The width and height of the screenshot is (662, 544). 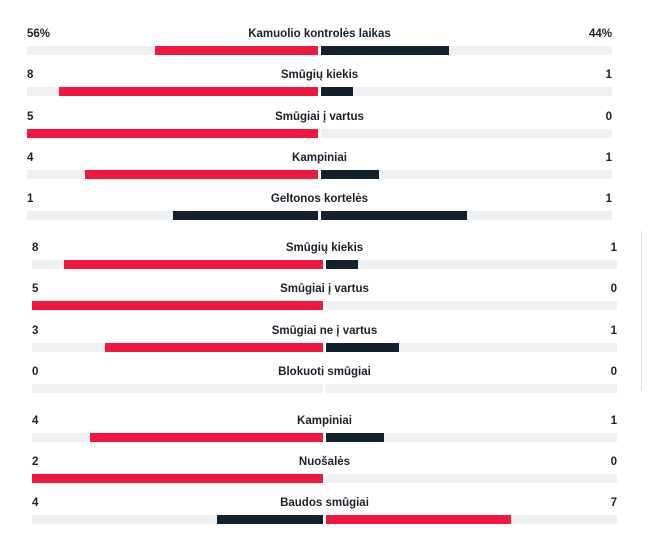 What do you see at coordinates (30, 199) in the screenshot?
I see `home-value: 1` at bounding box center [30, 199].